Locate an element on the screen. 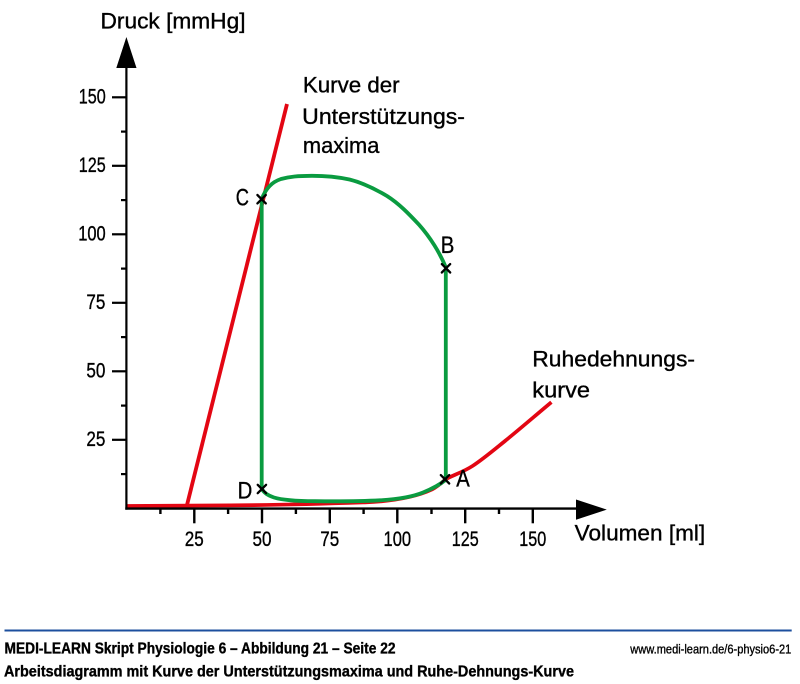 The image size is (800, 684). svg-text: Unterstützungs- is located at coordinates (383, 116).